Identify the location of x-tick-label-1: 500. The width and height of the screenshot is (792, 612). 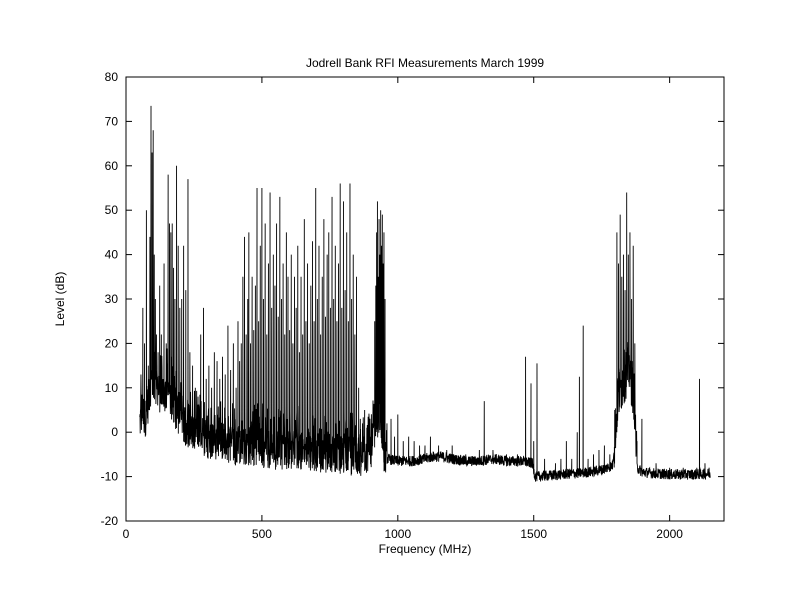
(262, 534).